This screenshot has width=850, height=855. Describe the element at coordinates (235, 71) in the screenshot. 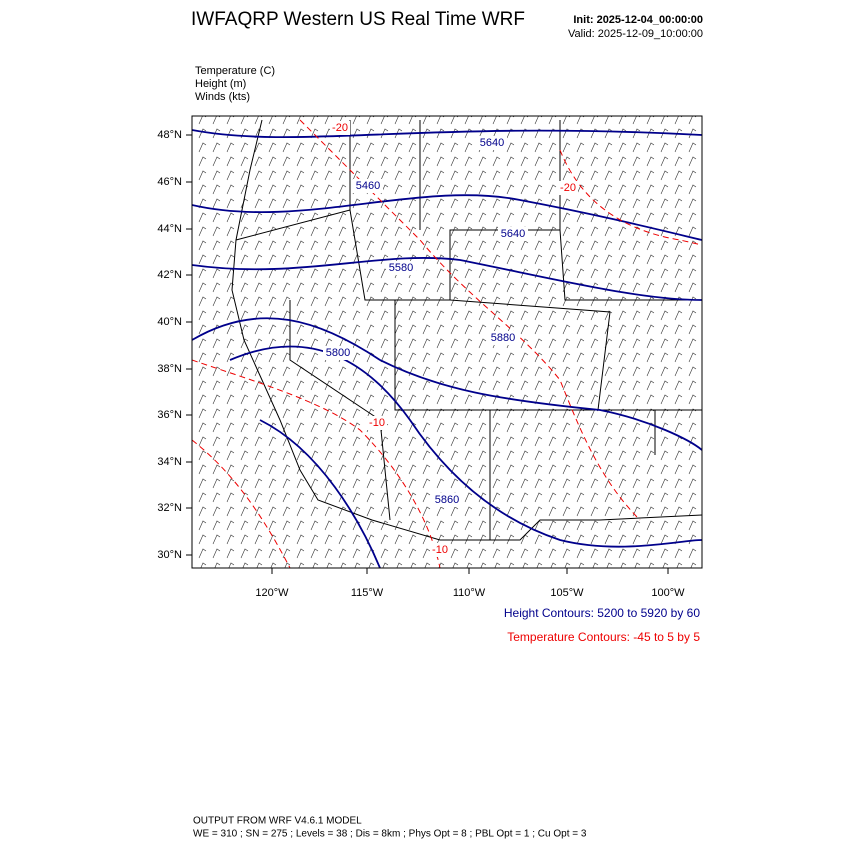

I see `field-label: Temperature (C)` at that location.